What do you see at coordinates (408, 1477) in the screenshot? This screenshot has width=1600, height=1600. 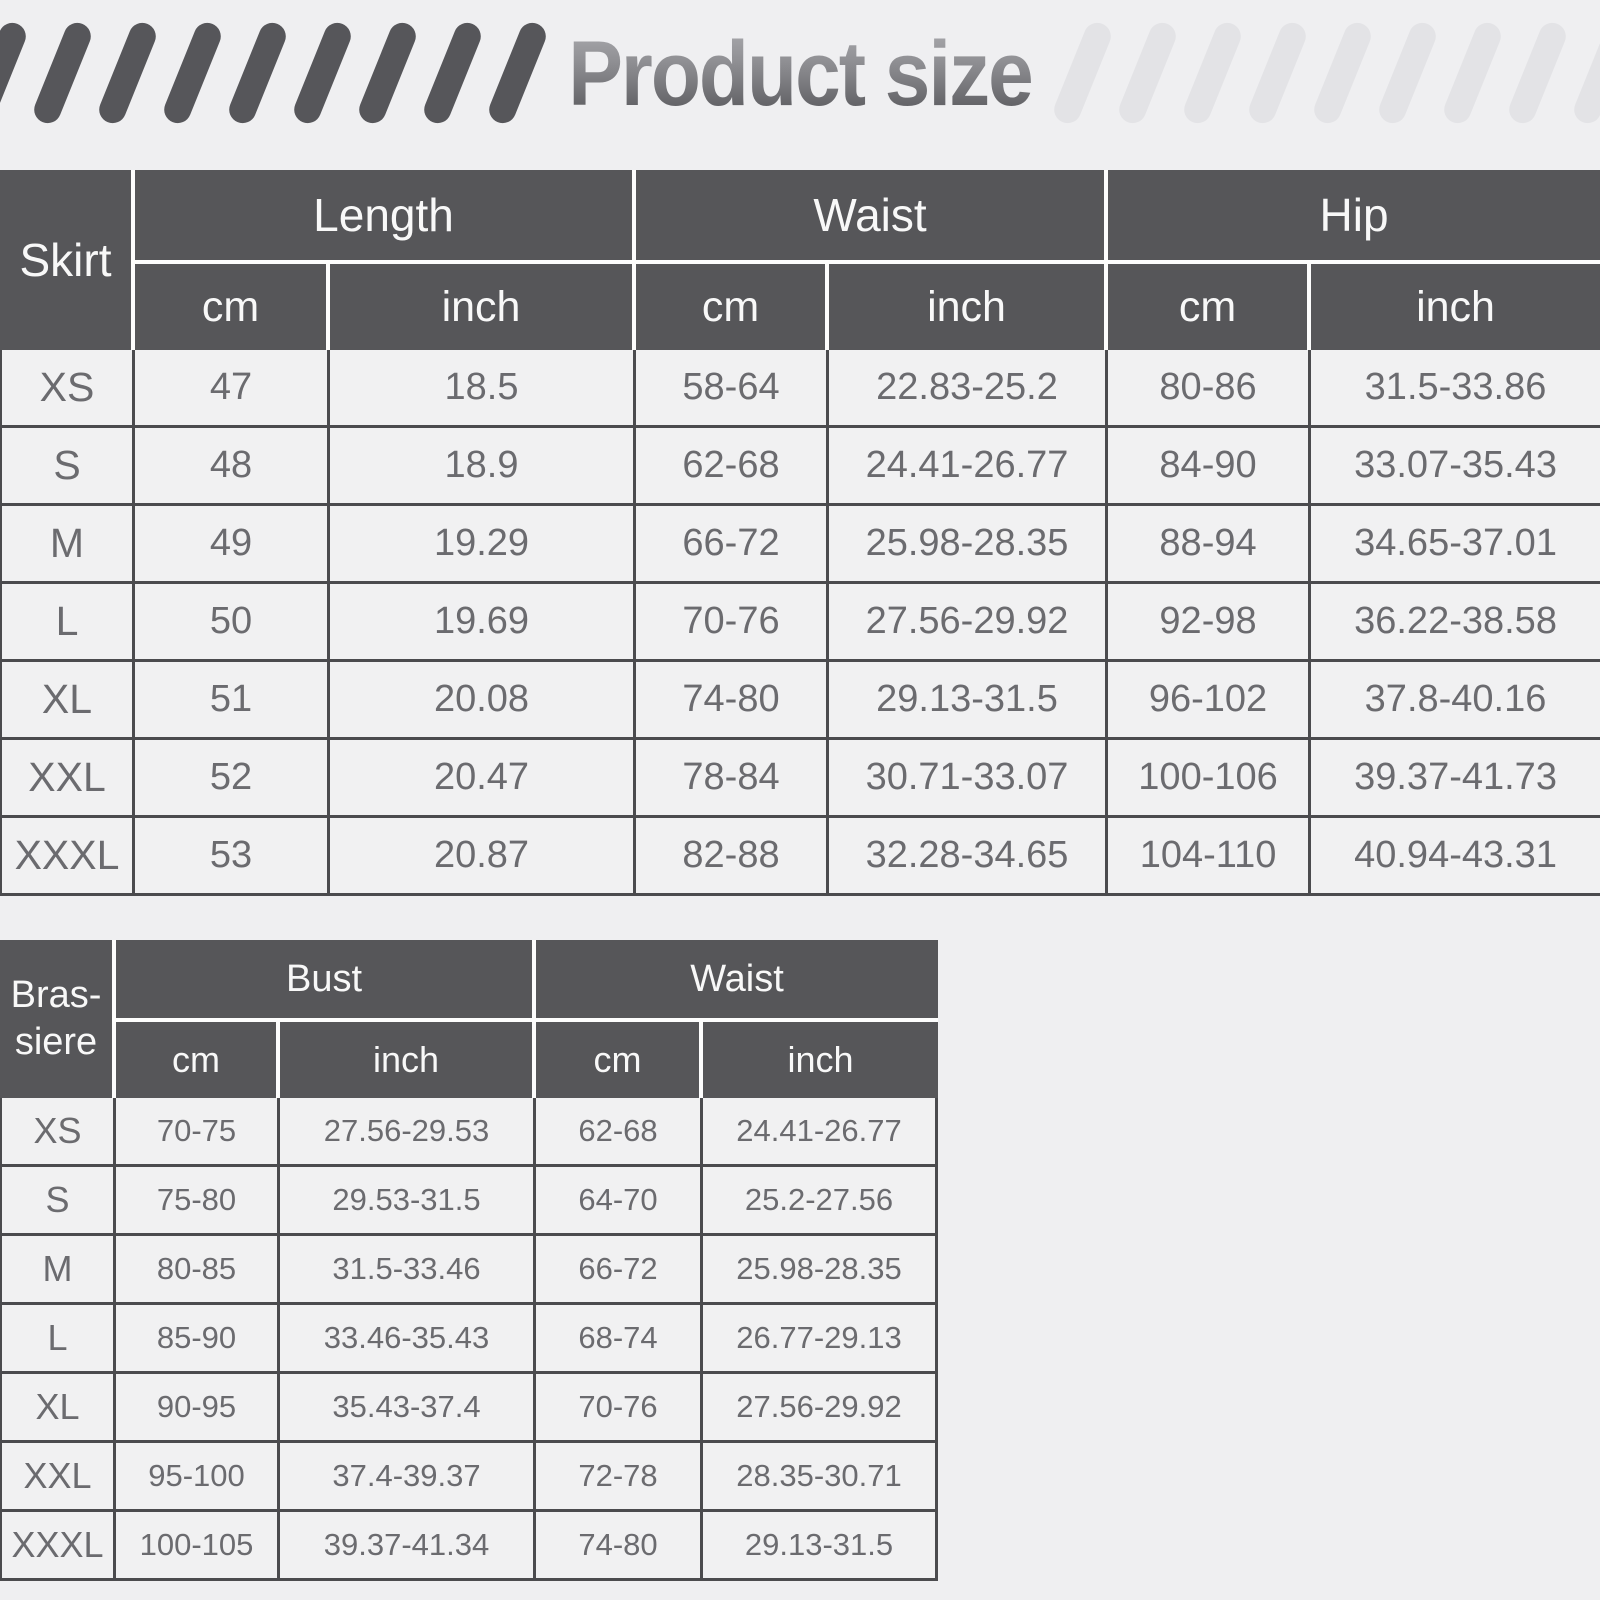 I see `data-cell: 37.4-39.37` at bounding box center [408, 1477].